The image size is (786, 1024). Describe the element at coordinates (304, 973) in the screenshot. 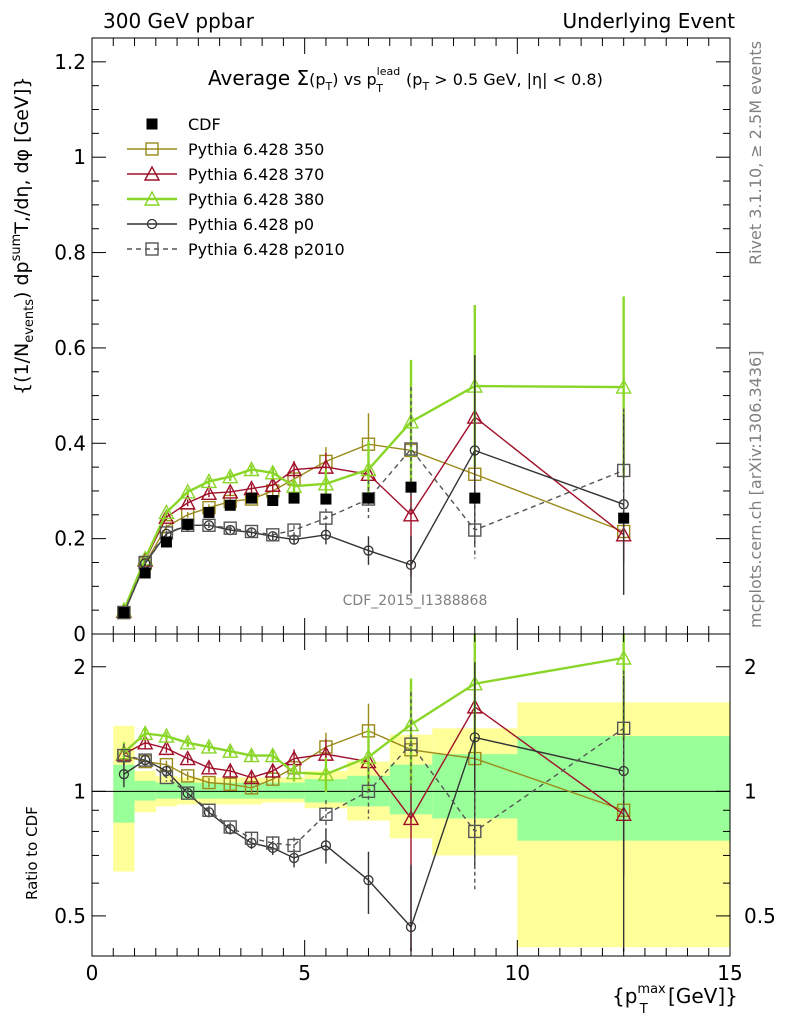

I see `x-tick-label: 5` at that location.